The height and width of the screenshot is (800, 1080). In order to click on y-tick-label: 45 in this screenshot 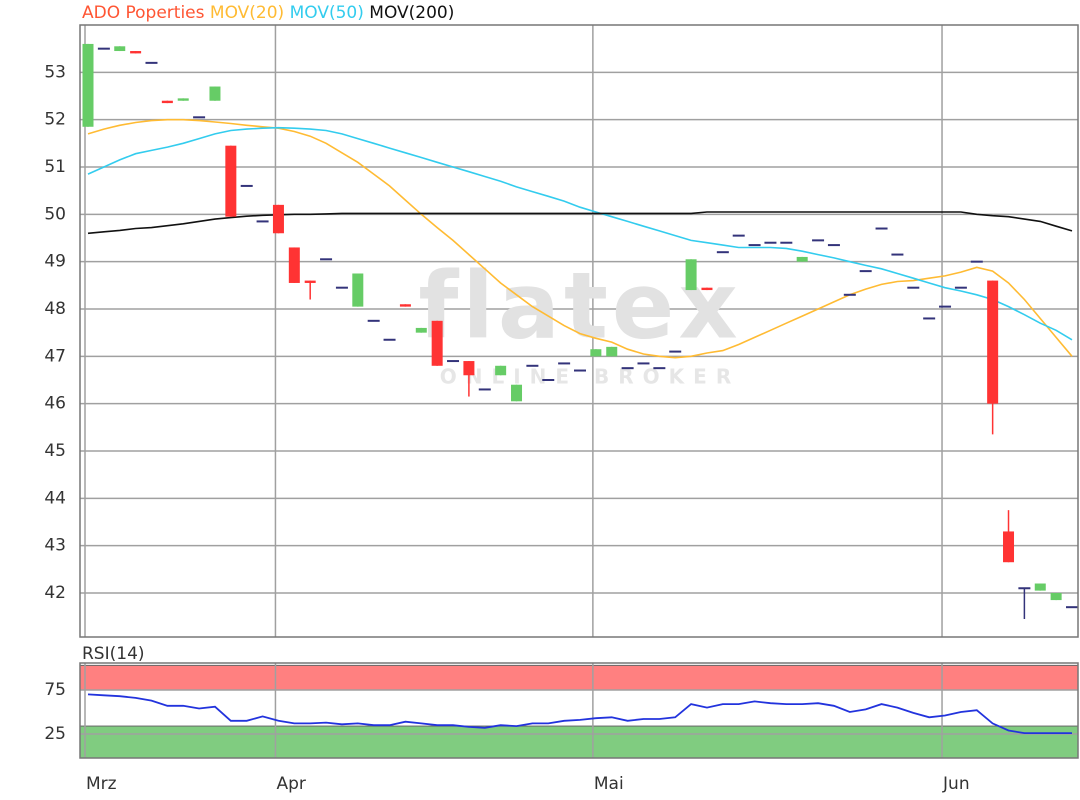, I will do `click(55, 451)`.